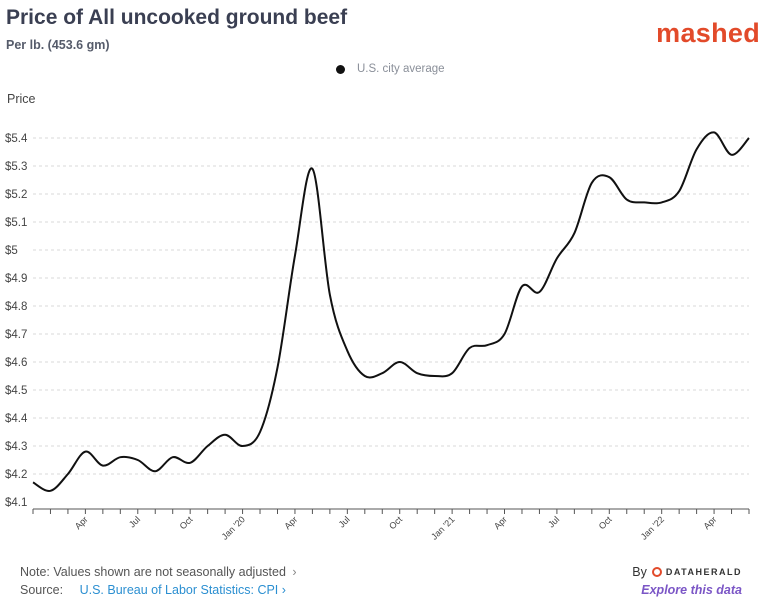  I want to click on explore-data-link: Explore this data, so click(691, 590).